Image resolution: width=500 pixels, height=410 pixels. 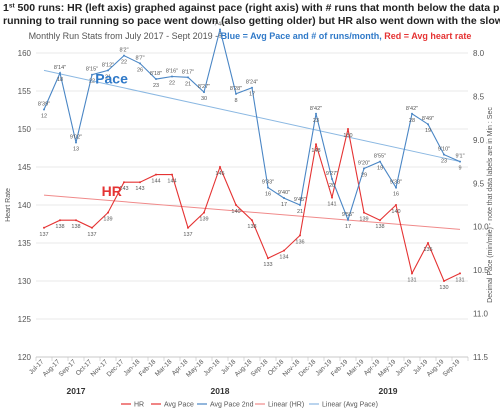 What do you see at coordinates (299, 242) in the screenshot?
I see `hr-data-label: 136` at bounding box center [299, 242].